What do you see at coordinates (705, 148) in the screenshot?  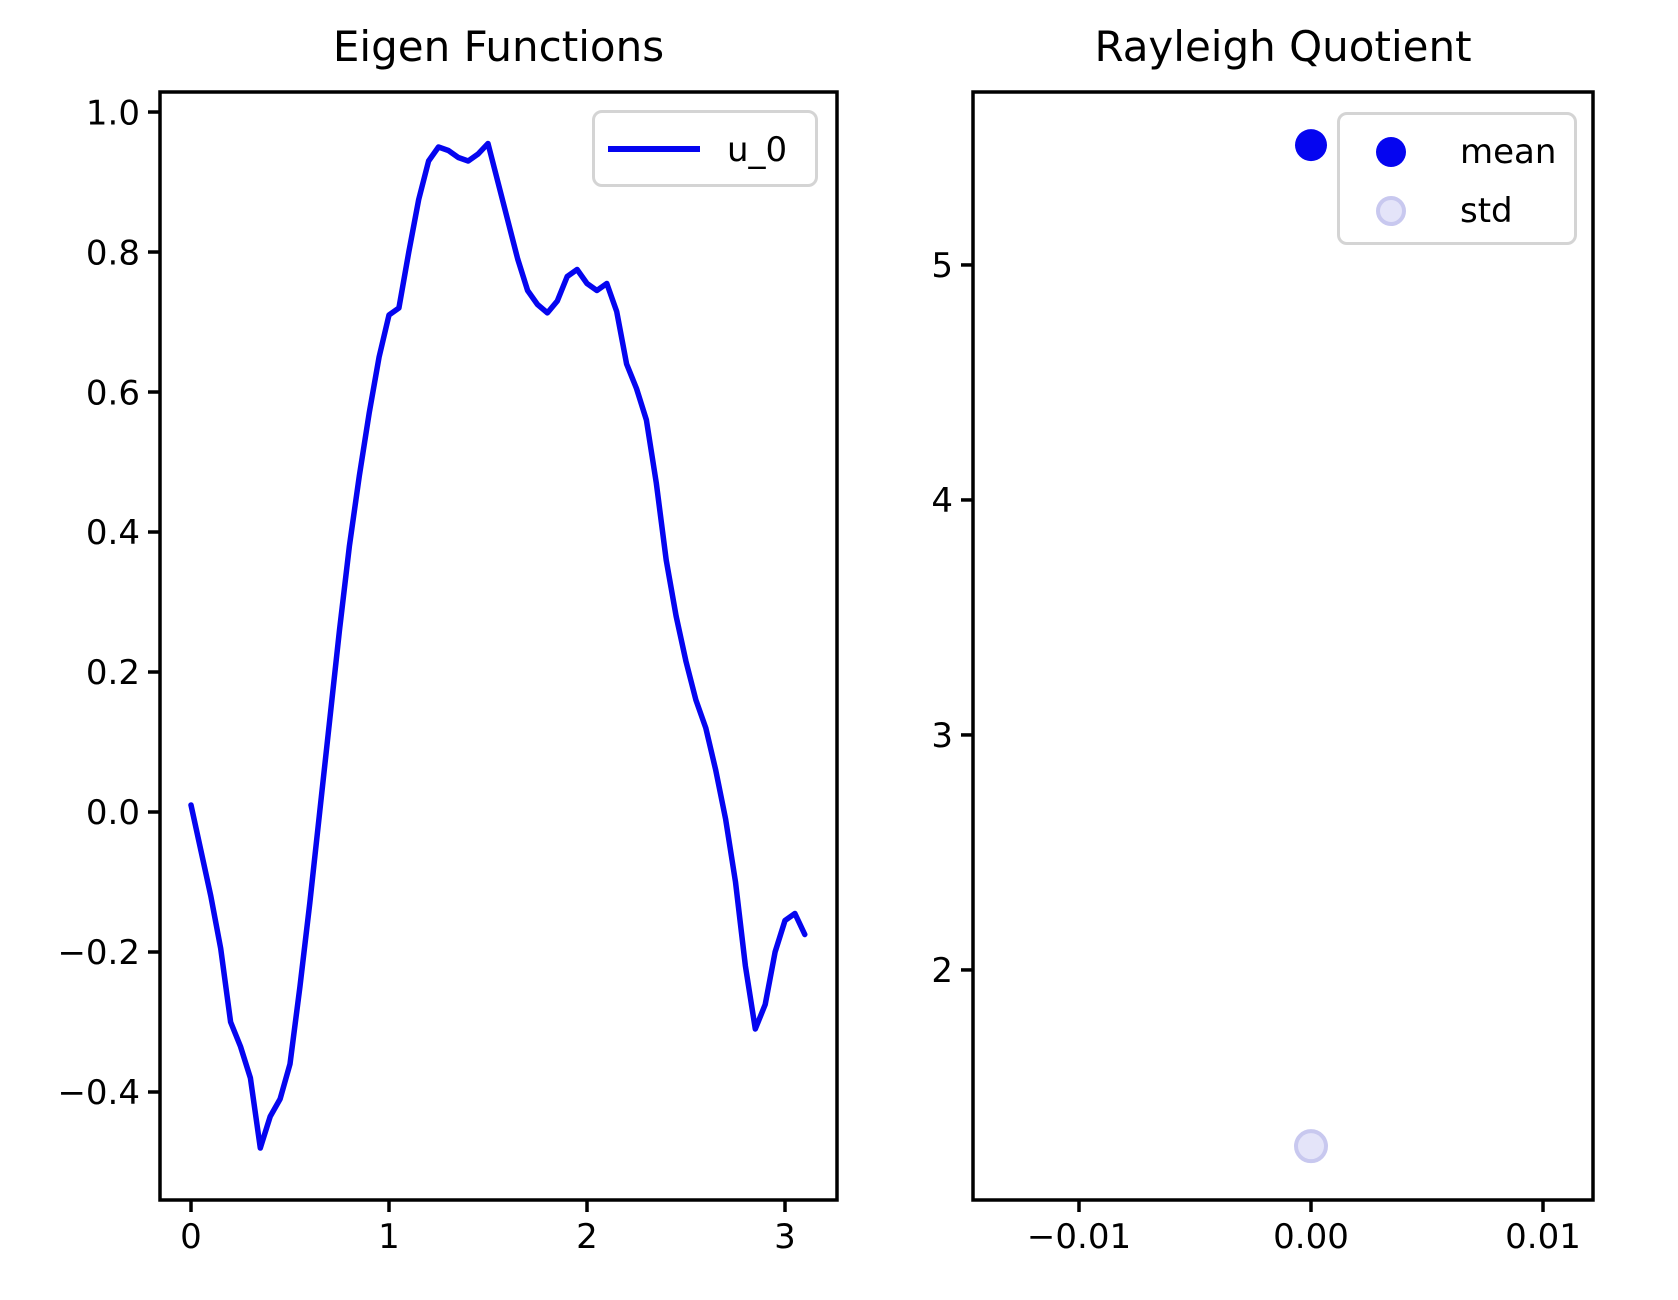 I see `left-plot-legend: u_0` at bounding box center [705, 148].